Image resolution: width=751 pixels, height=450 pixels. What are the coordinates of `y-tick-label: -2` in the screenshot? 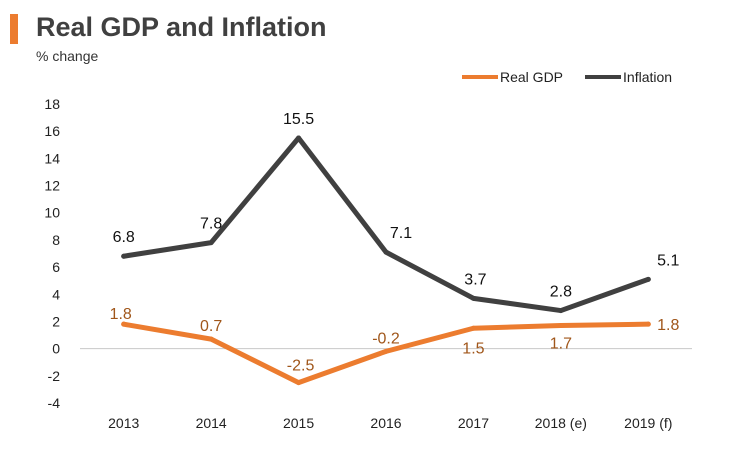 It's located at (54, 376).